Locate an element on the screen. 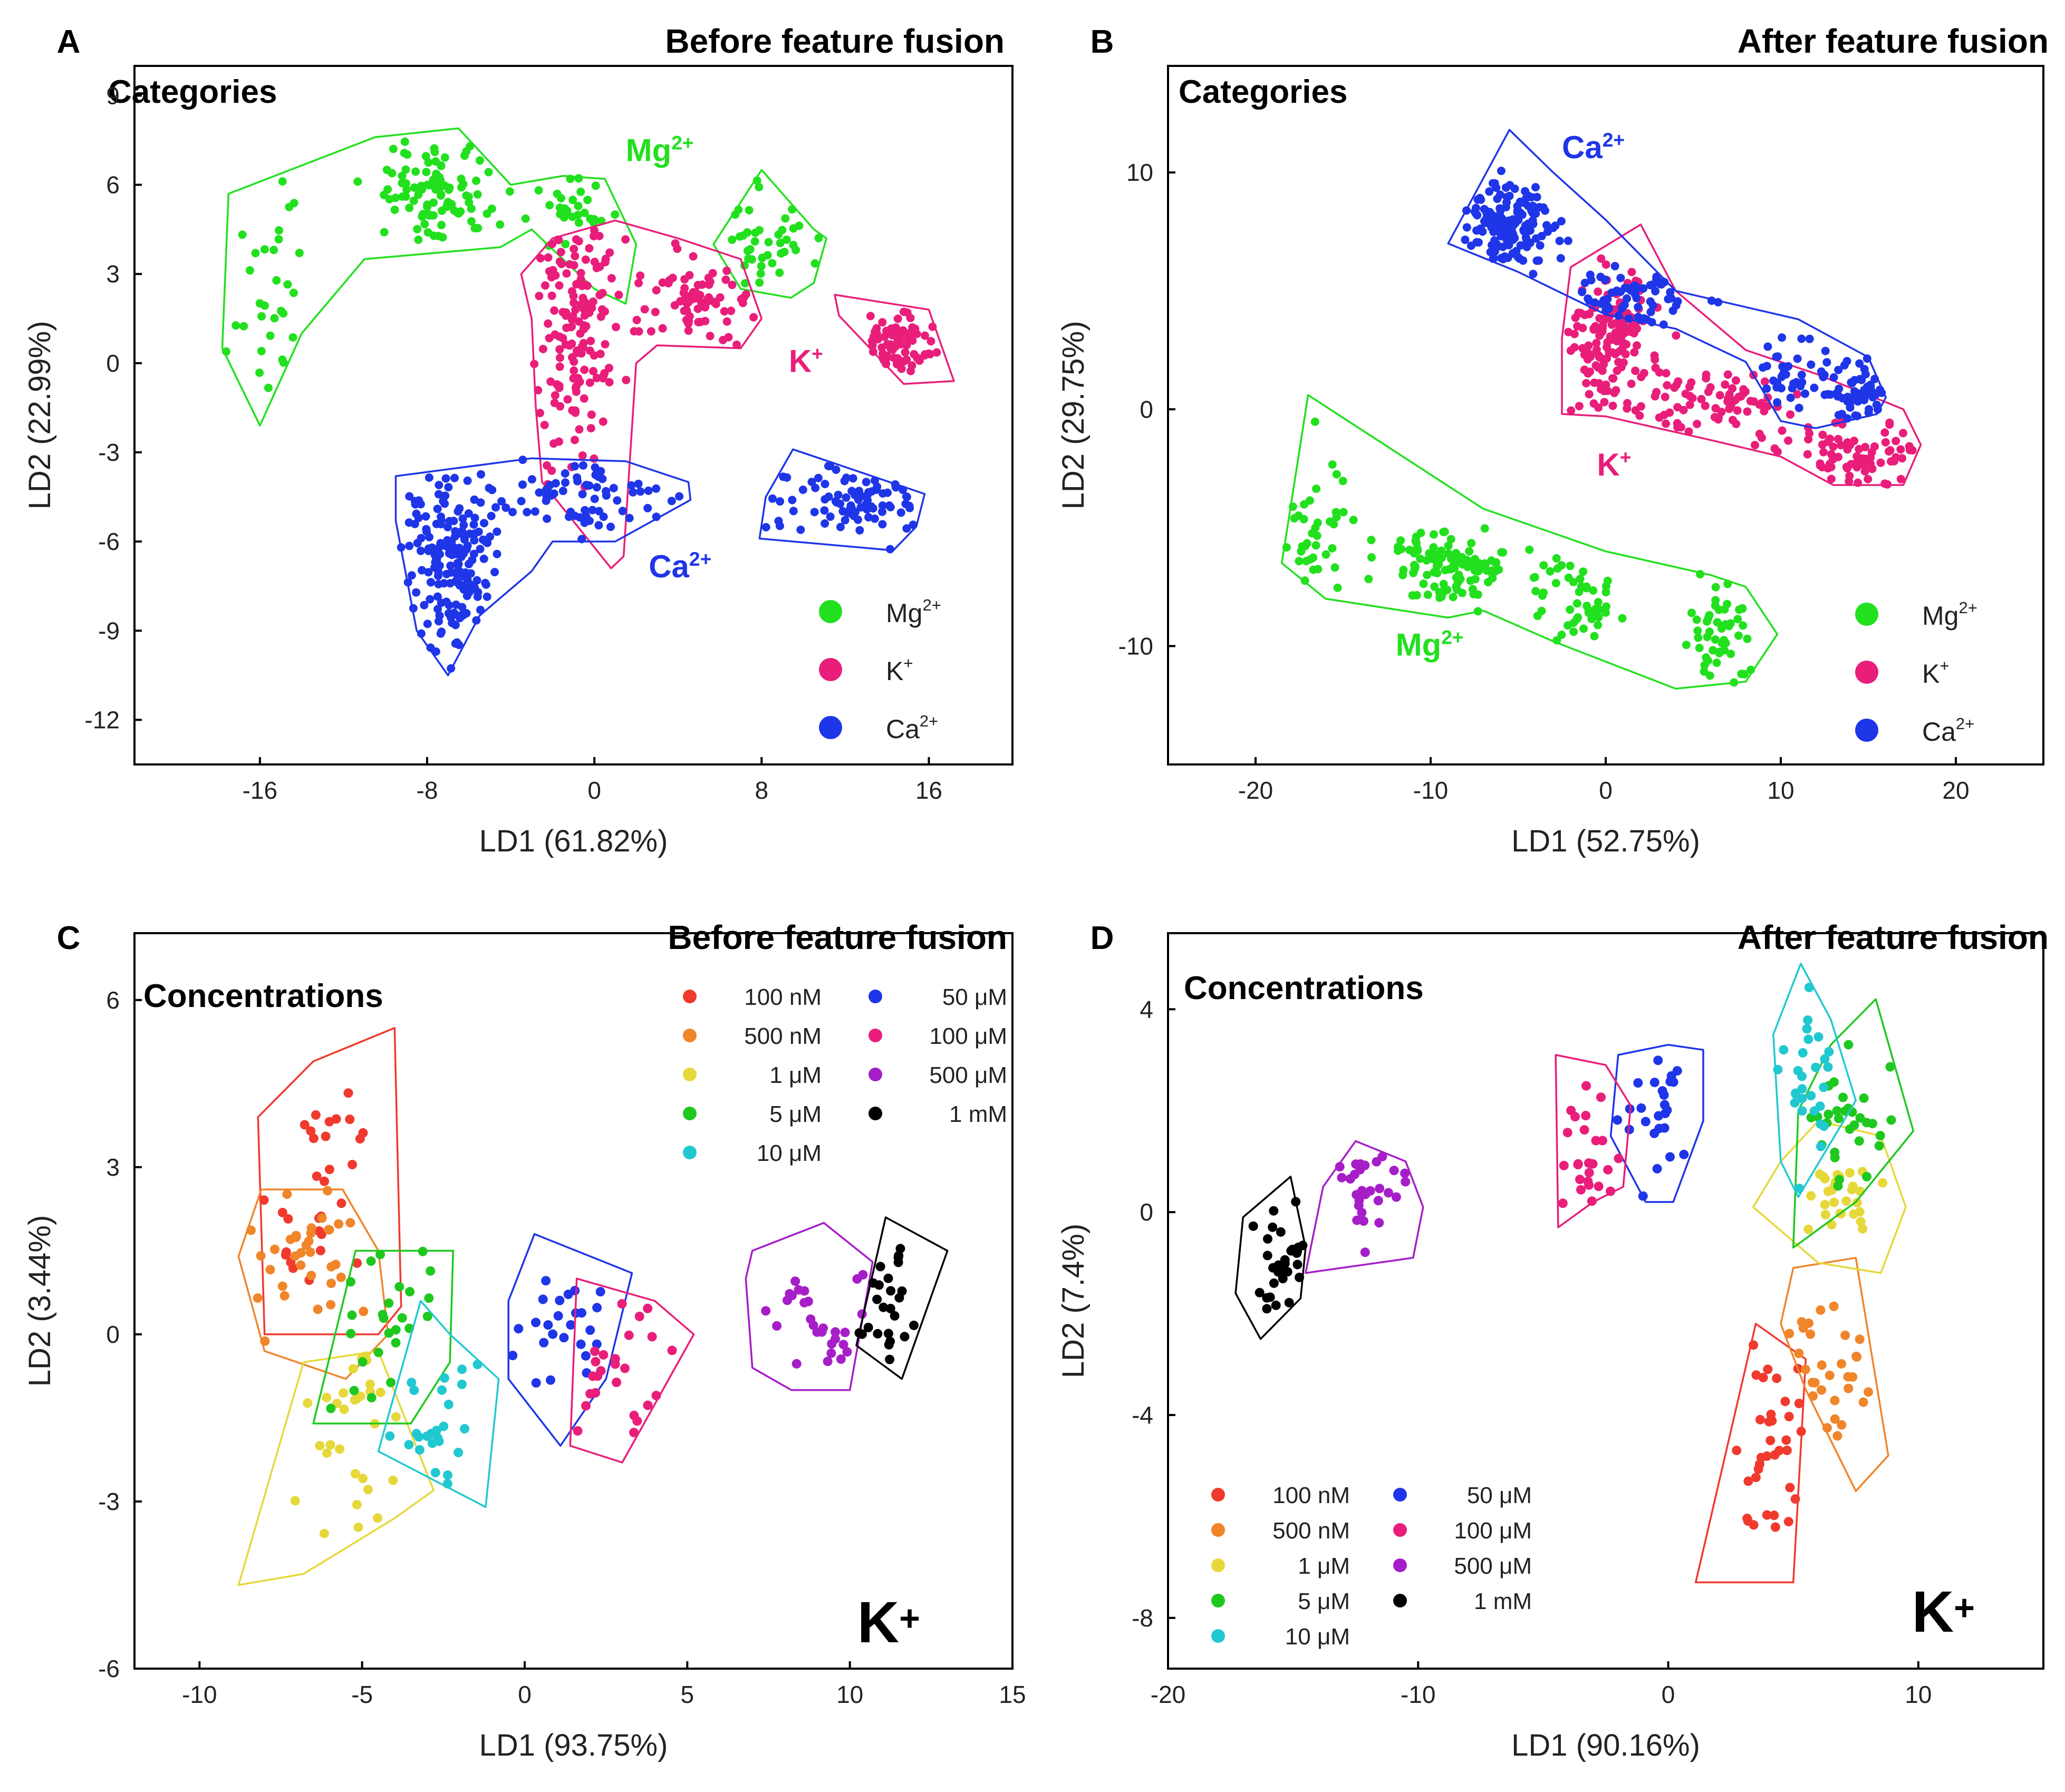 The width and height of the screenshot is (2065, 1792). series-10-m is located at coordinates (1814, 1080).